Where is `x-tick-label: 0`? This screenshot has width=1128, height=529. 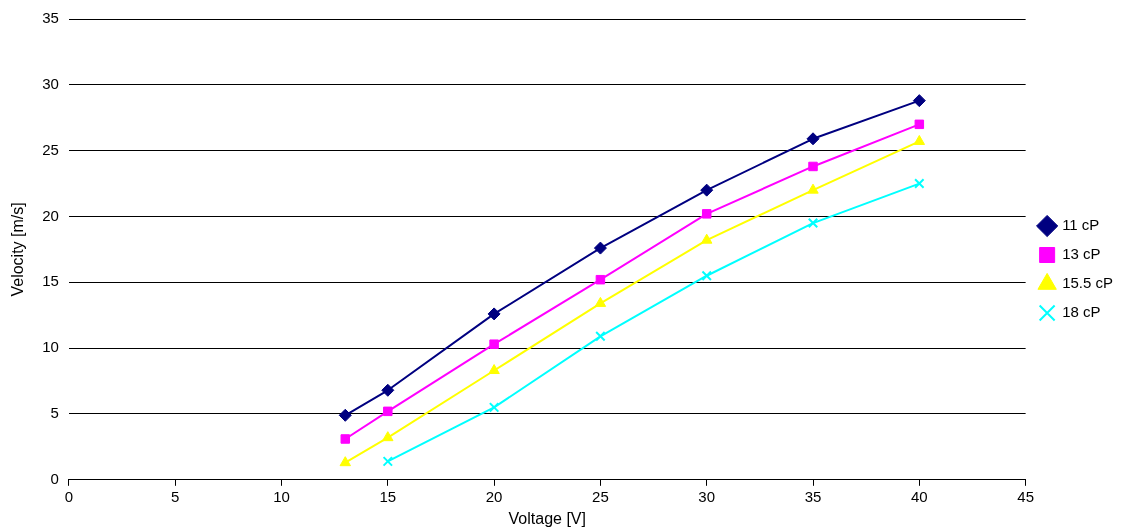
x-tick-label: 0 is located at coordinates (69, 496).